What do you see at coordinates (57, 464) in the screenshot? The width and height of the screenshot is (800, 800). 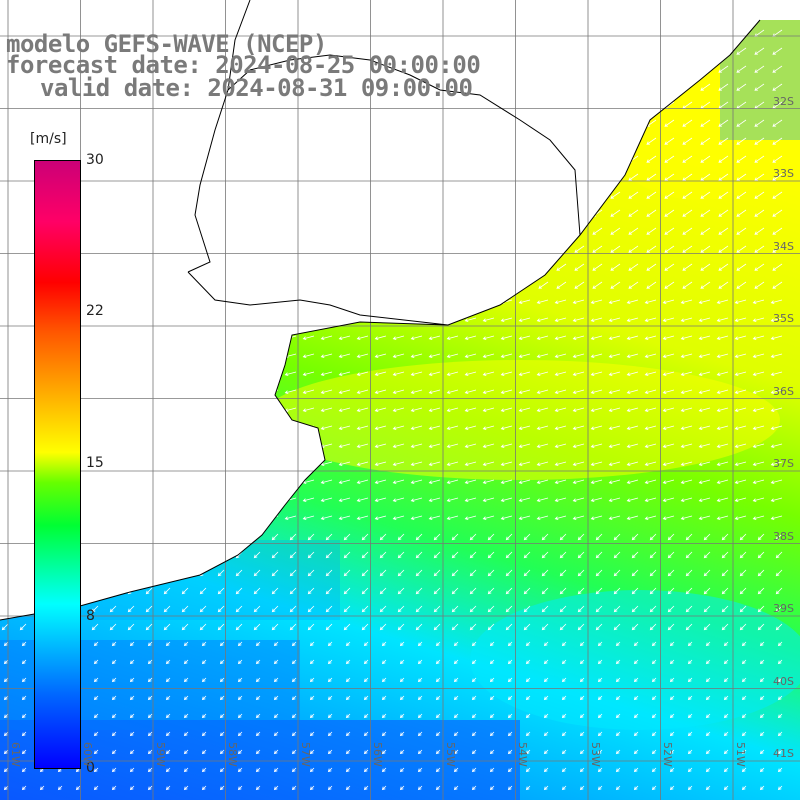 I see `colorbar` at bounding box center [57, 464].